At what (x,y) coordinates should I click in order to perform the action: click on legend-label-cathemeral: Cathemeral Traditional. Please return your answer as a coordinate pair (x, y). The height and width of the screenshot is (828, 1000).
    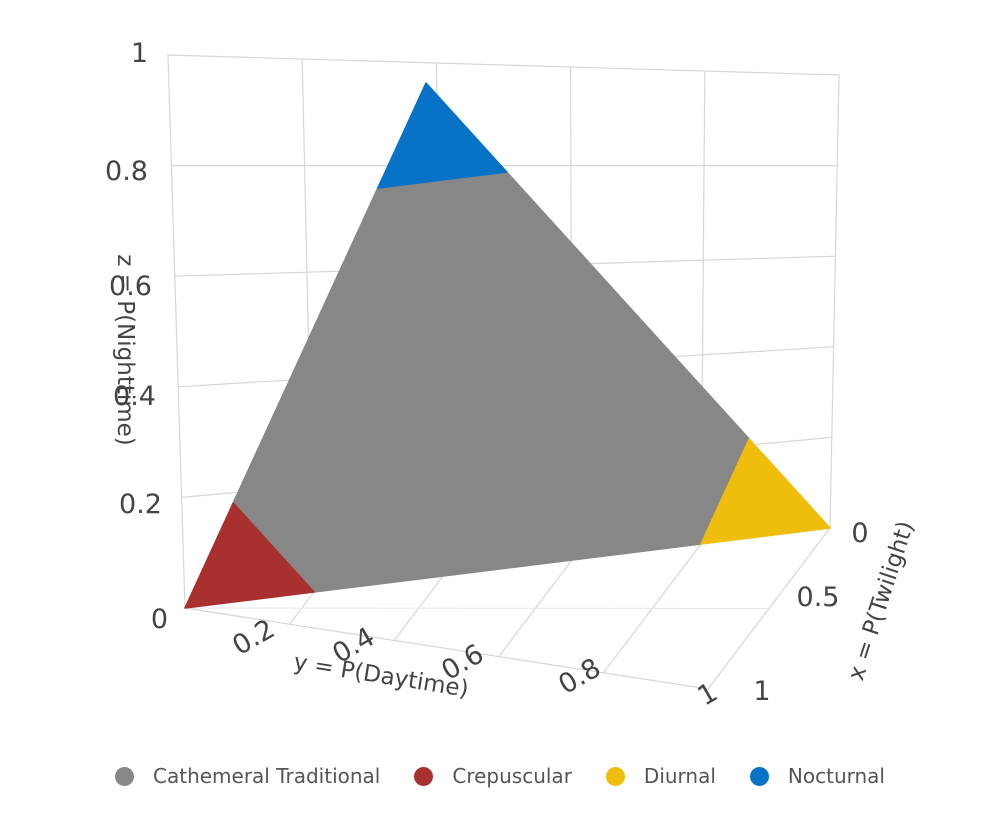
    Looking at the image, I should click on (267, 776).